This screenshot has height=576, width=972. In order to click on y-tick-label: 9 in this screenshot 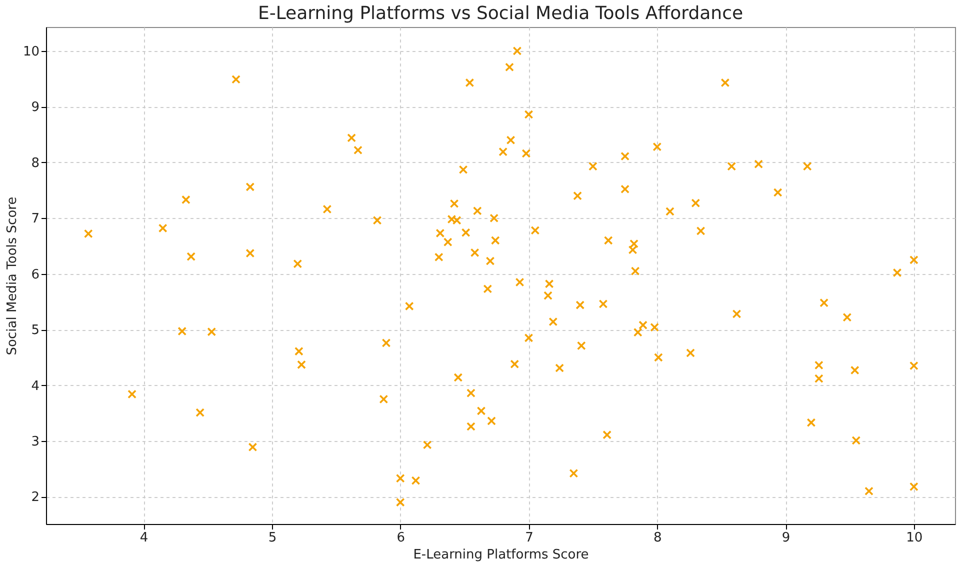, I will do `click(35, 108)`.